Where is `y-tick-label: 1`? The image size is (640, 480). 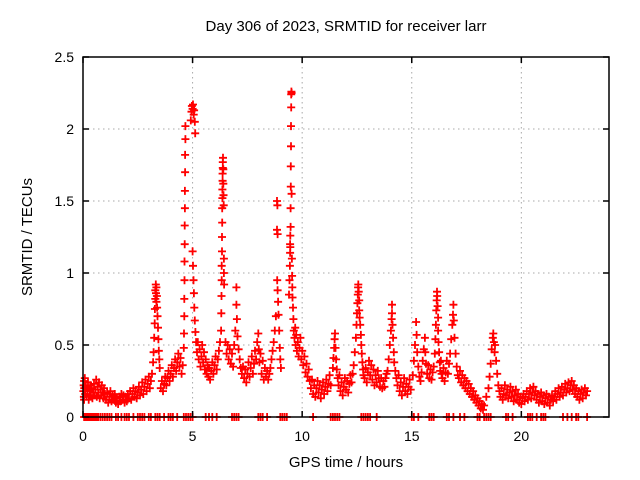 y-tick-label: 1 is located at coordinates (70, 273).